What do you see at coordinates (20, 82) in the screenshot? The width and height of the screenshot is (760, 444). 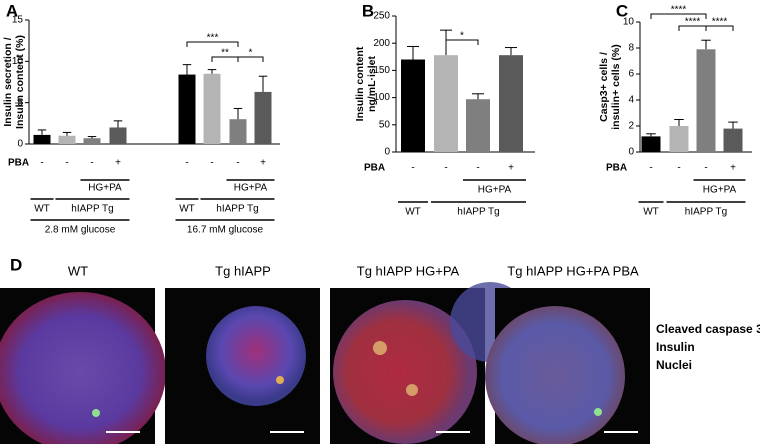 I see `y-axis-label: Insulin content (%)` at bounding box center [20, 82].